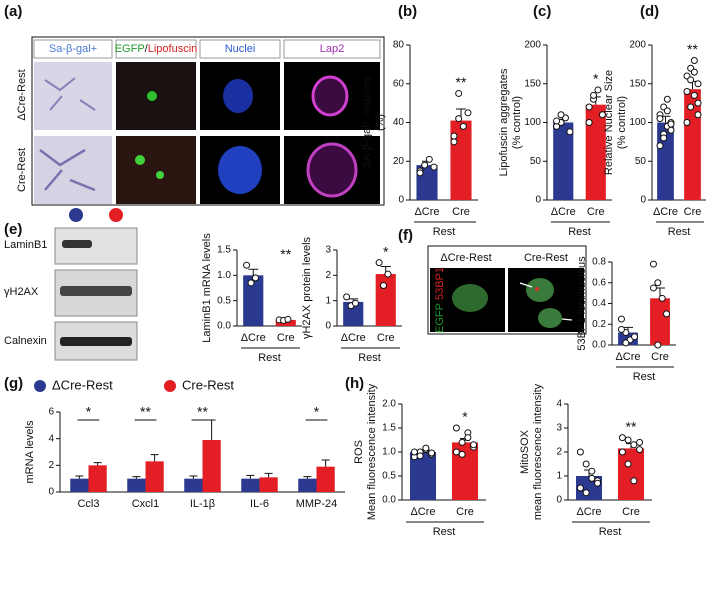 The height and width of the screenshot is (592, 709). What do you see at coordinates (649, 11) in the screenshot?
I see `panel-label: (d)` at bounding box center [649, 11].